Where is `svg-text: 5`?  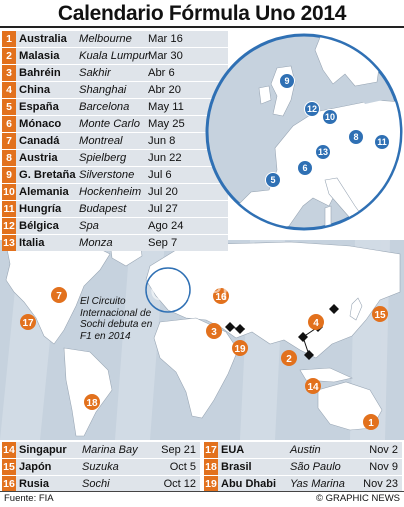 svg-text: 5 is located at coordinates (272, 180).